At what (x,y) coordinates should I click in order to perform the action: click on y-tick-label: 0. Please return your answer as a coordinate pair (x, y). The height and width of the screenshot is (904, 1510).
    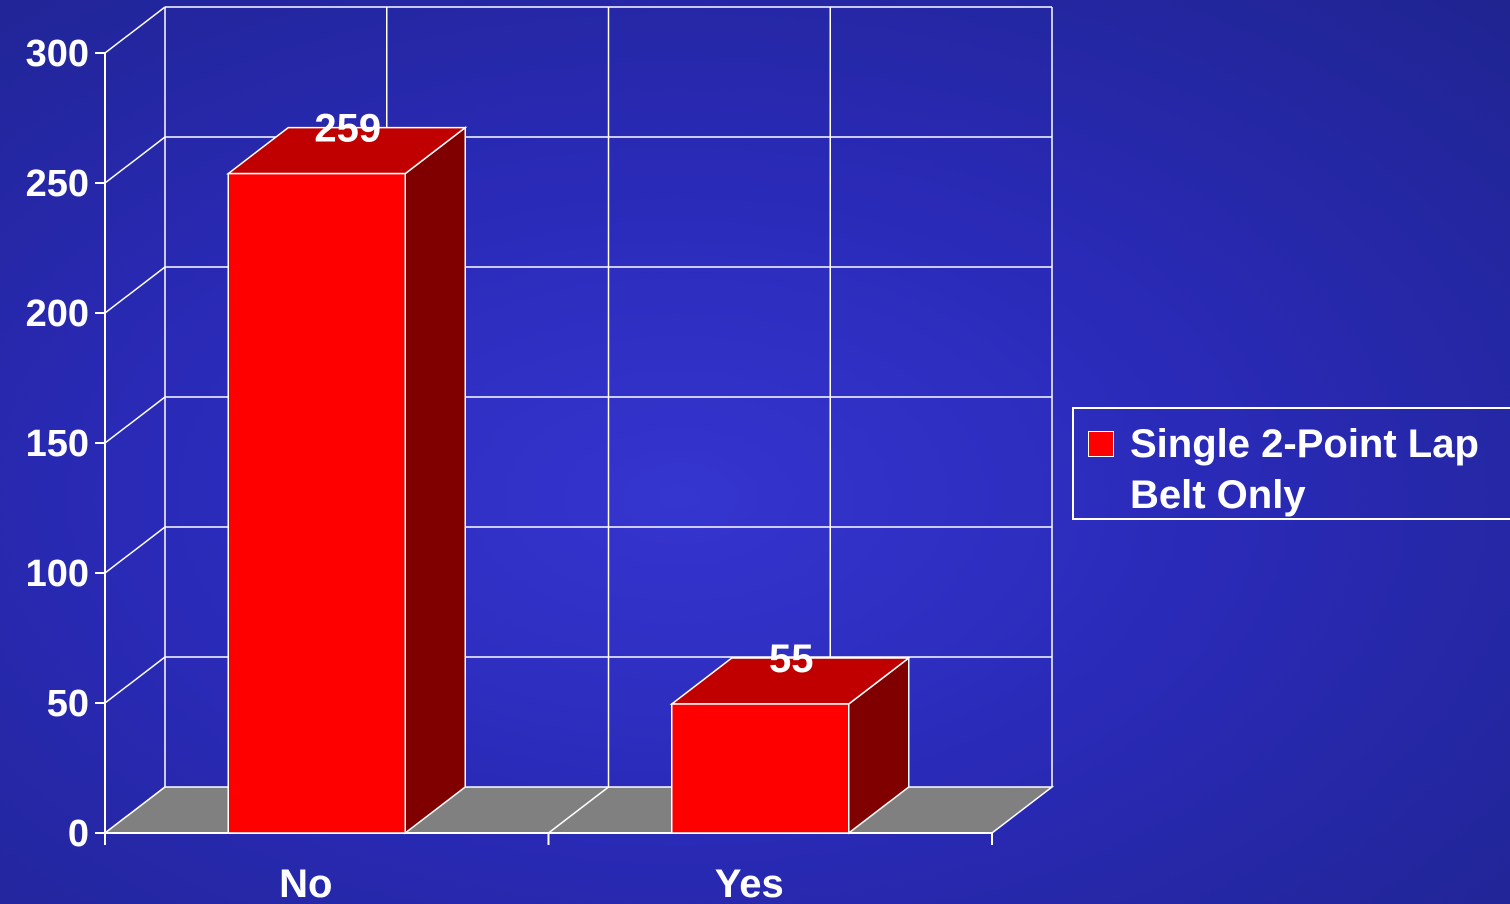
    Looking at the image, I should click on (78, 834).